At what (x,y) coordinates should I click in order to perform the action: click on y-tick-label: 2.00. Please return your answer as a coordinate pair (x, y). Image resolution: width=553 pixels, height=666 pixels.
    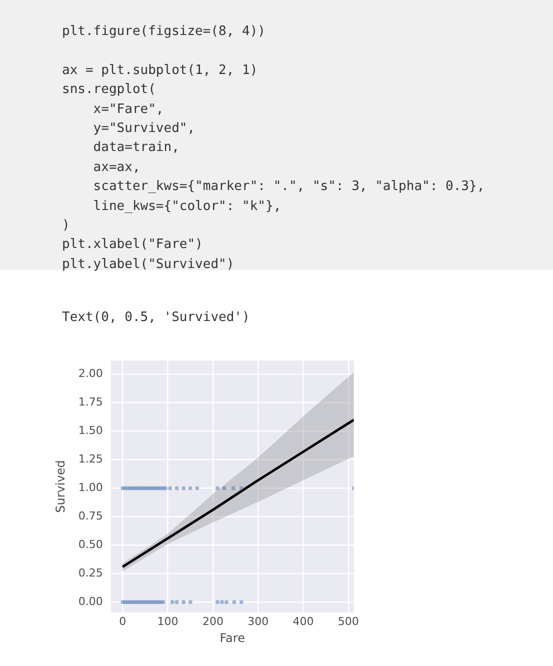
    Looking at the image, I should click on (90, 373).